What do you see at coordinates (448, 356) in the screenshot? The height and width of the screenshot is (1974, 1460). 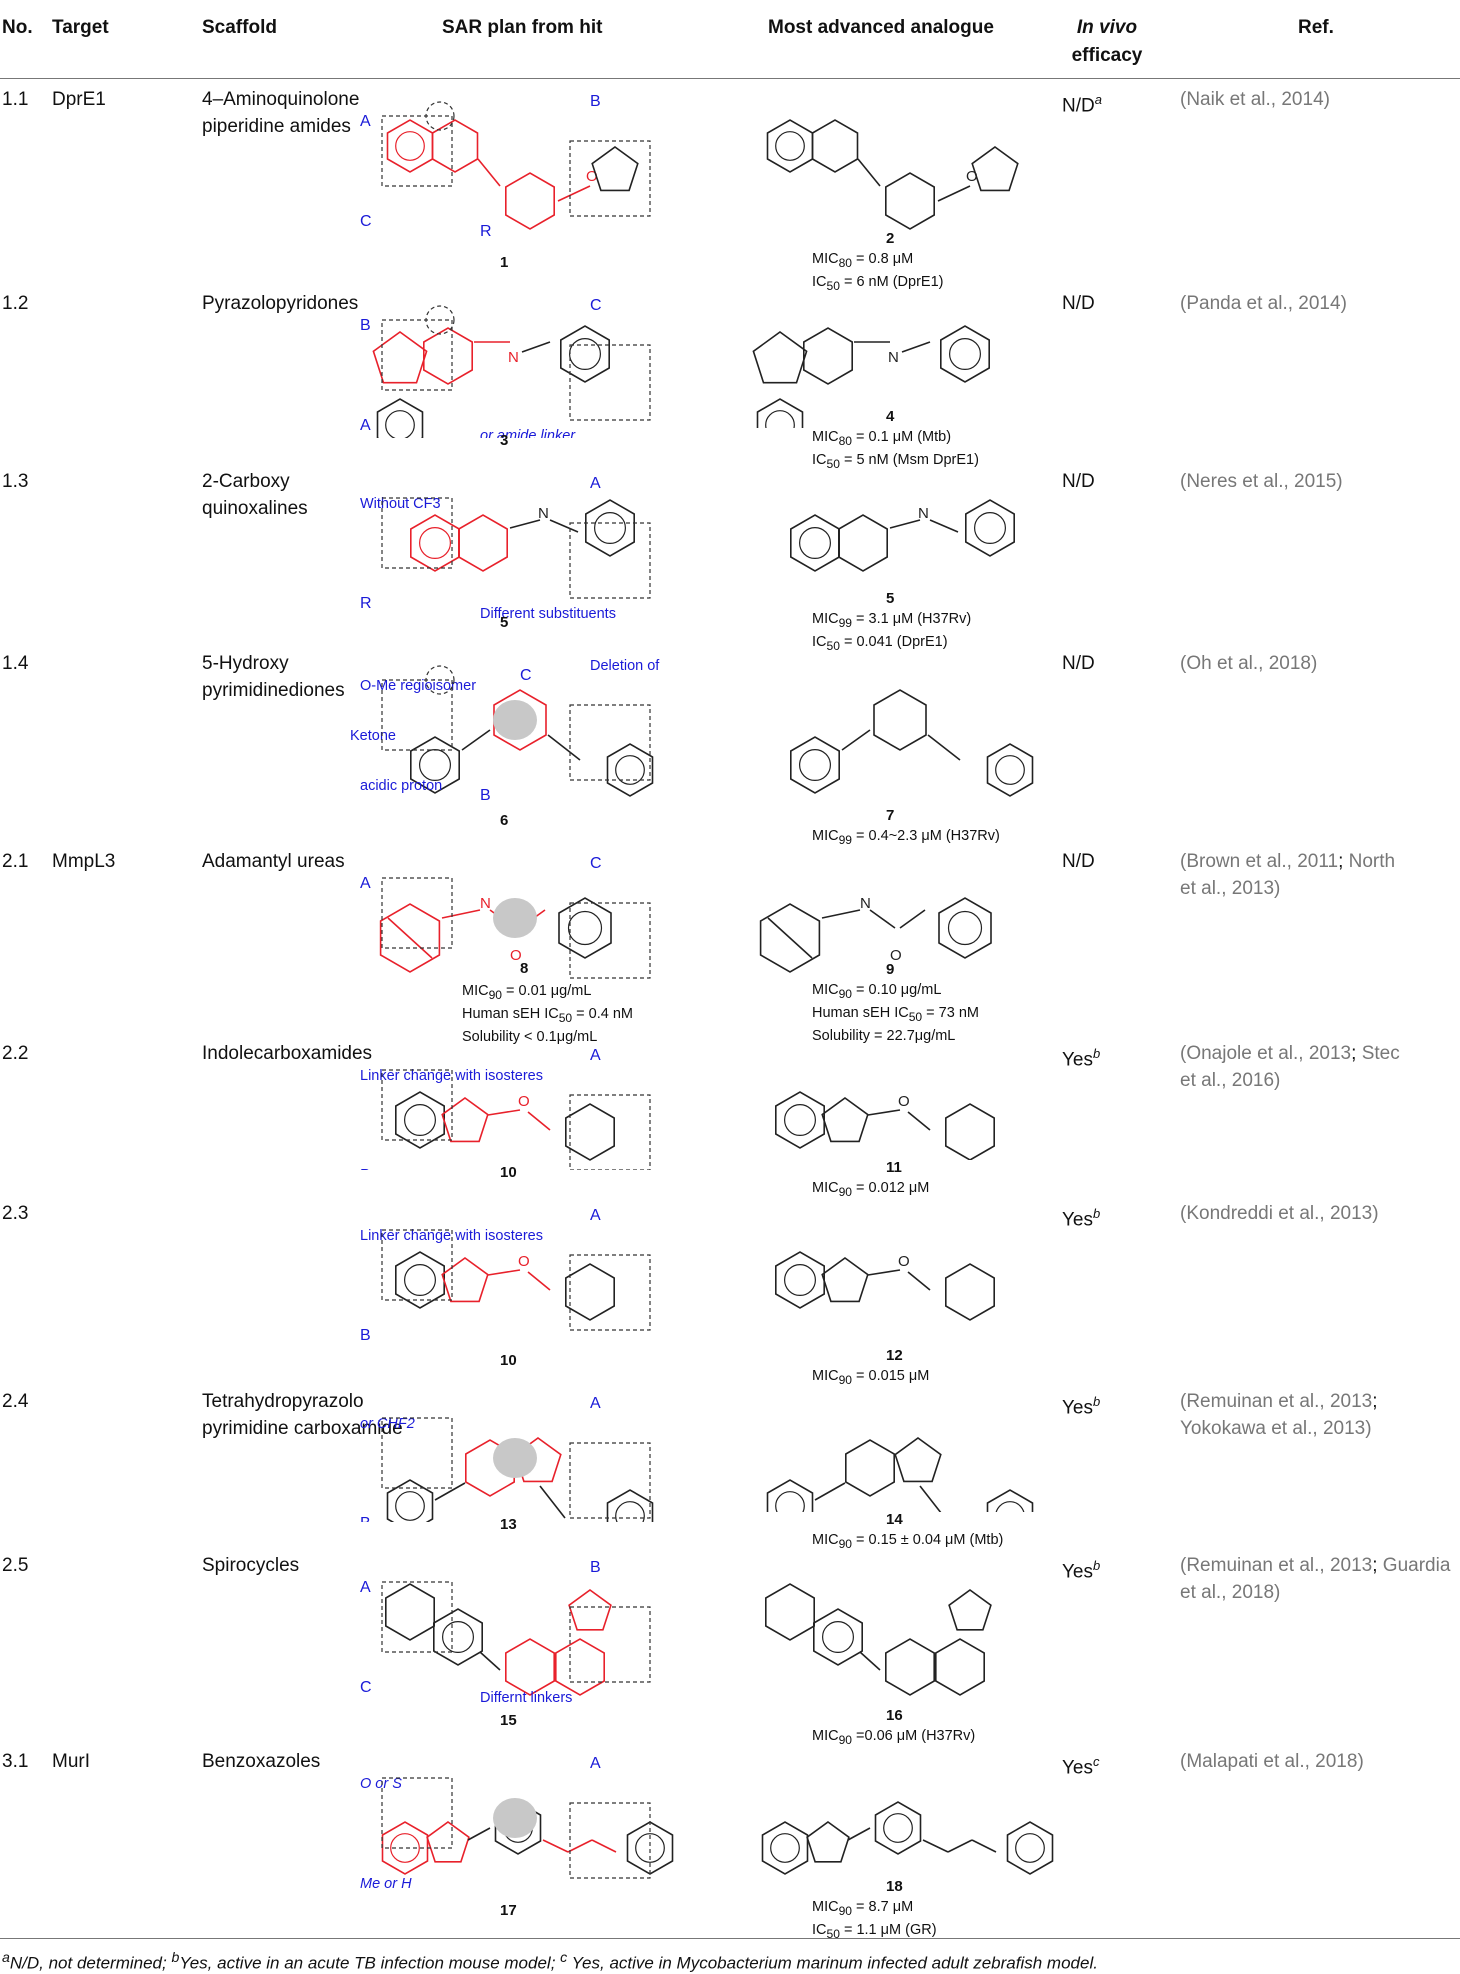 I see `ring-pyridone` at bounding box center [448, 356].